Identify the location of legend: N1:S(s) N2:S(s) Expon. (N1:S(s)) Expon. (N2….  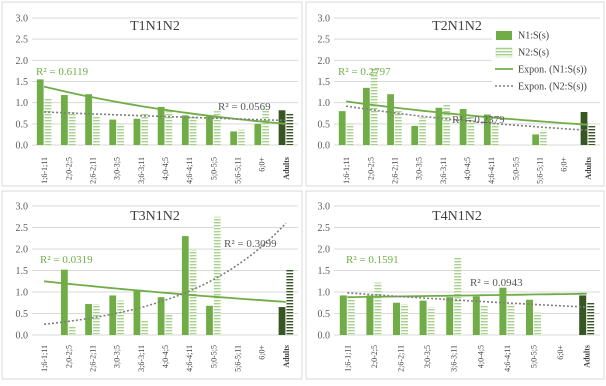
(547, 61).